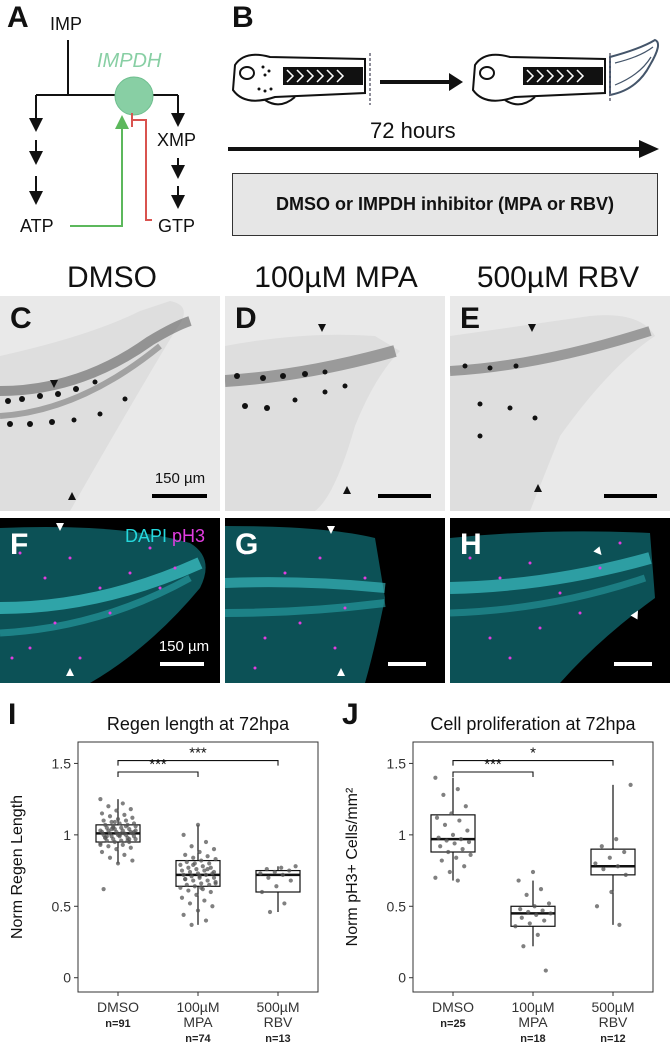 The width and height of the screenshot is (670, 1050). What do you see at coordinates (336, 277) in the screenshot?
I see `condition-title-mpa: 100µM MPA` at bounding box center [336, 277].